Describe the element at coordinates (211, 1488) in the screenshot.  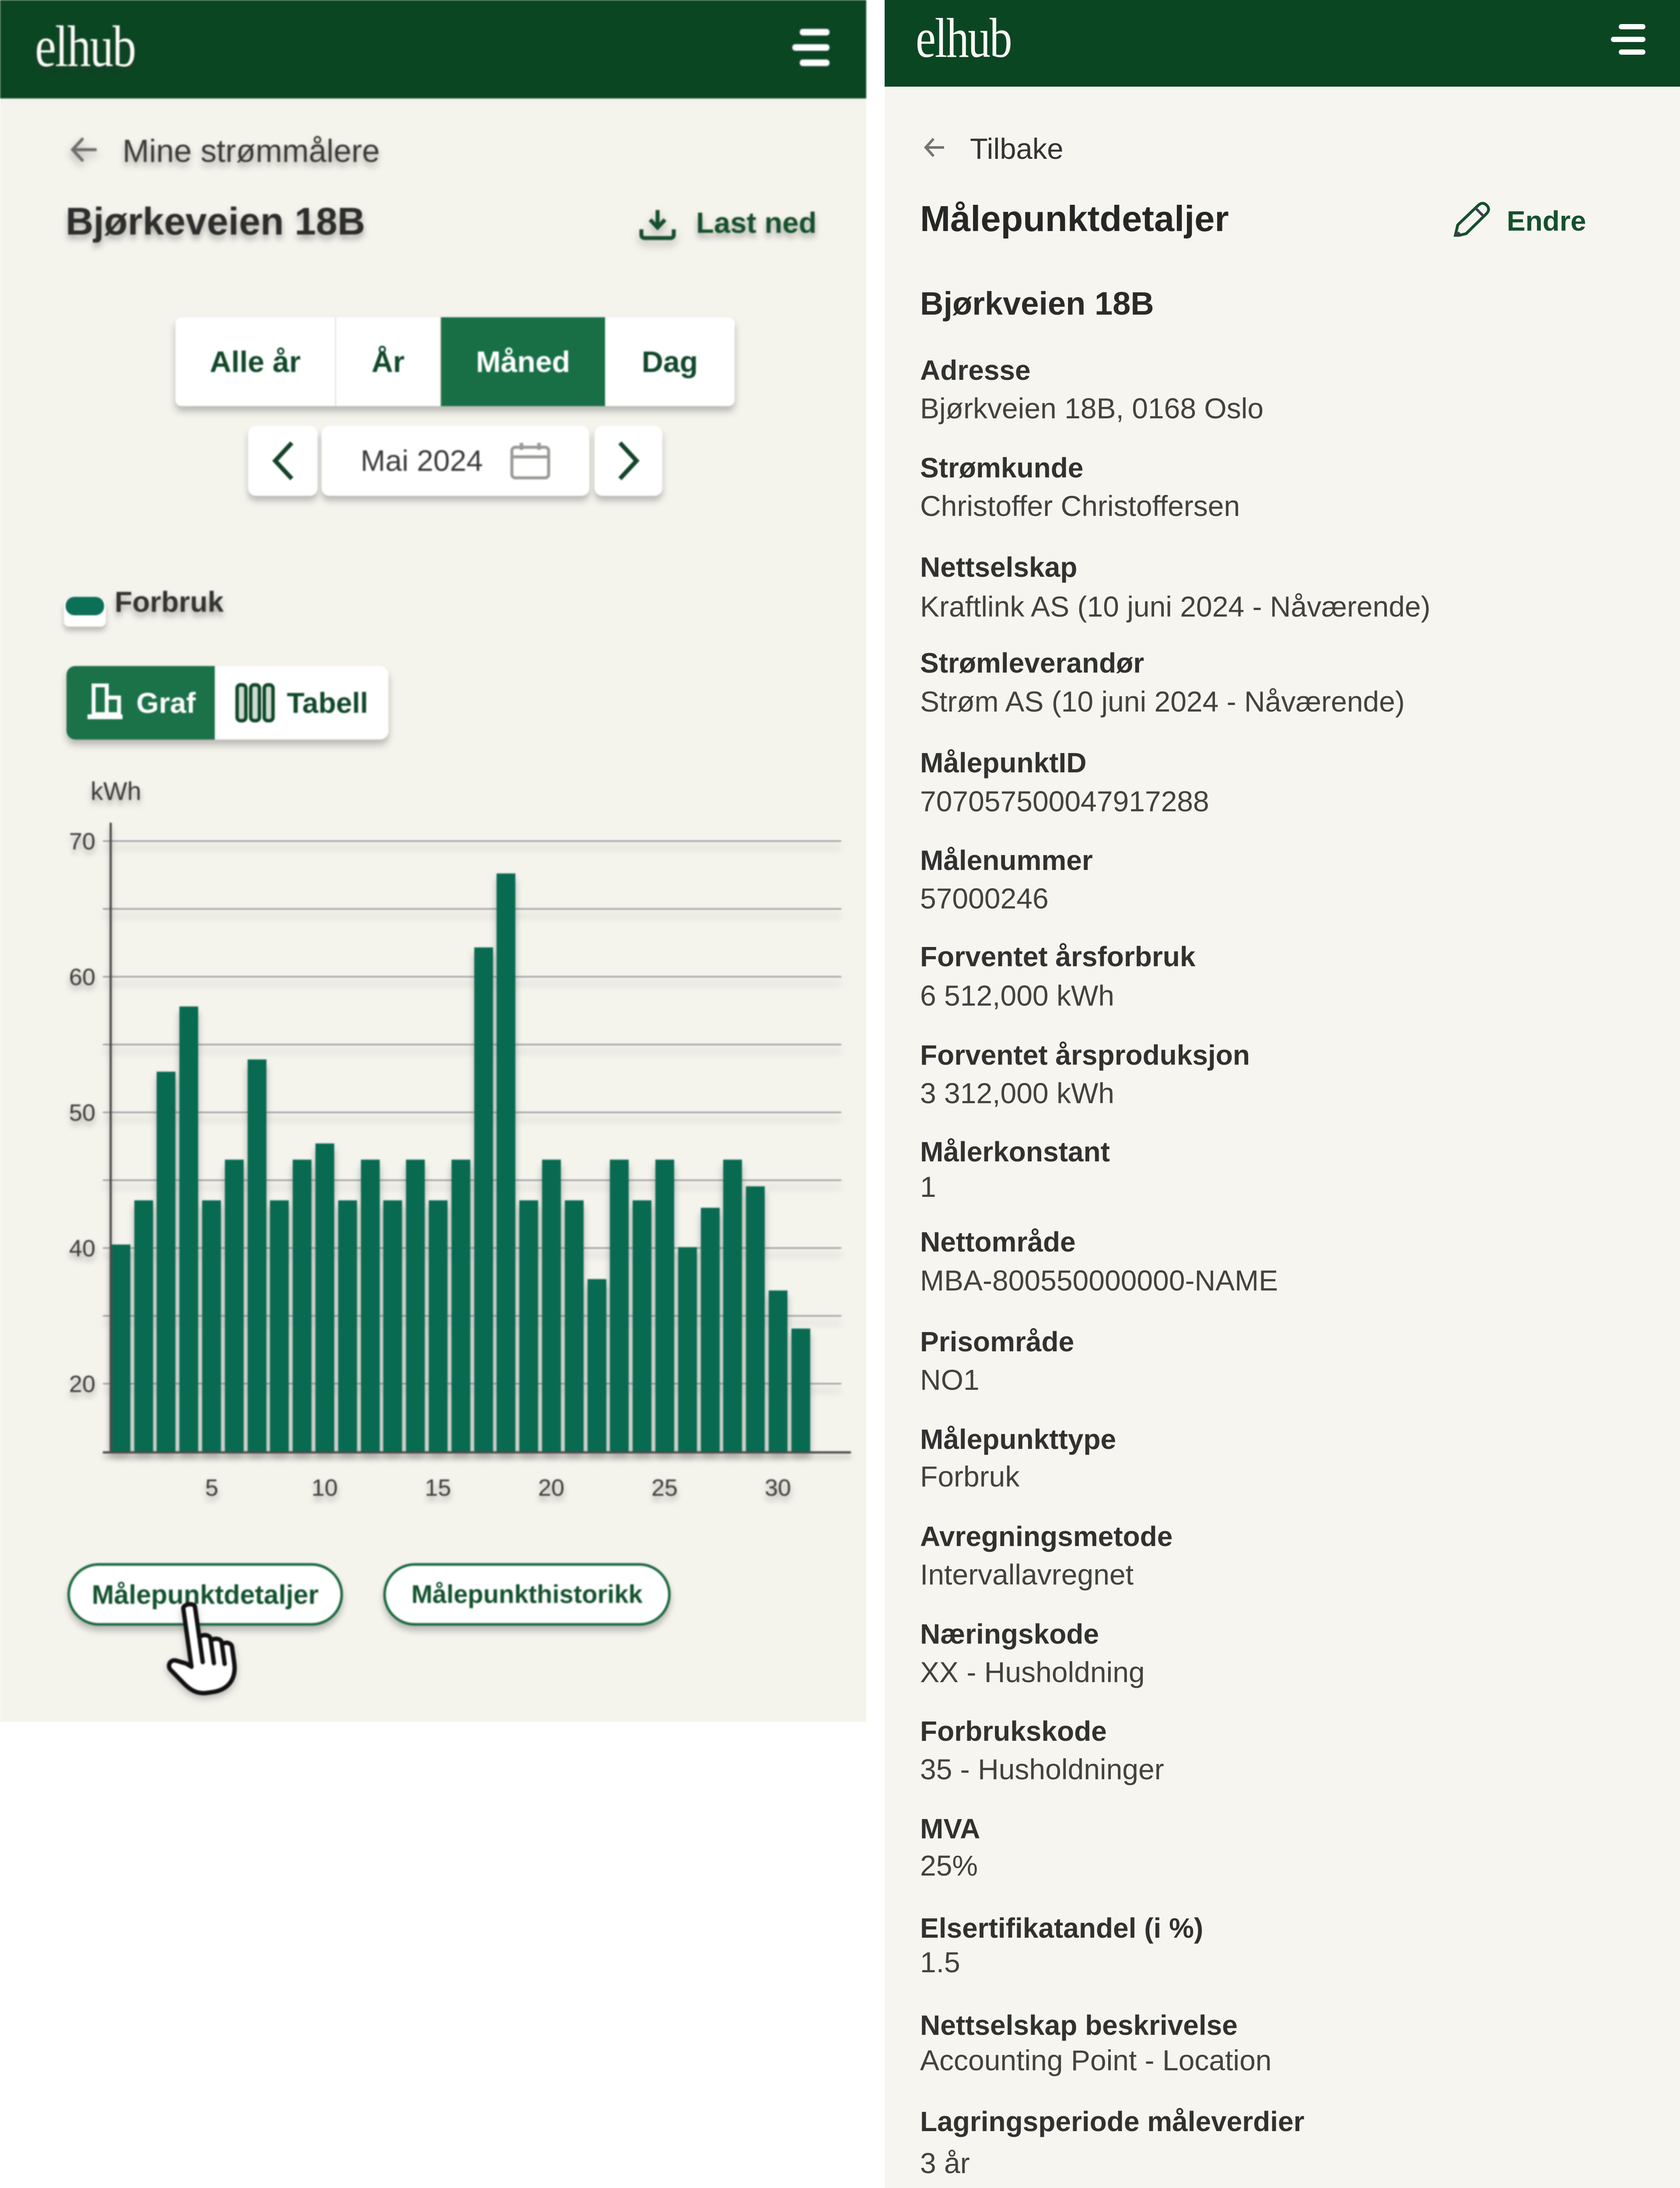
I see `svg-text: 5` at that location.